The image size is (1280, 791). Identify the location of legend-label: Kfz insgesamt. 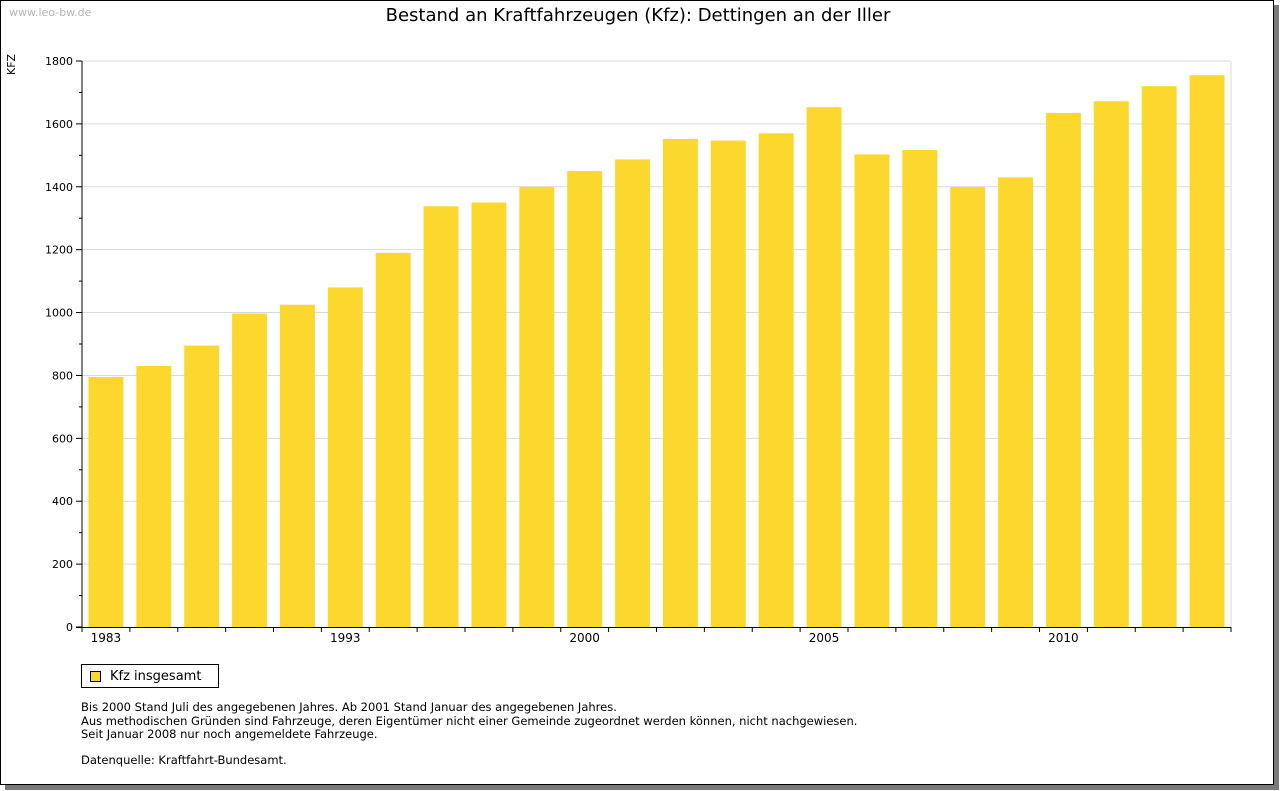
(156, 676).